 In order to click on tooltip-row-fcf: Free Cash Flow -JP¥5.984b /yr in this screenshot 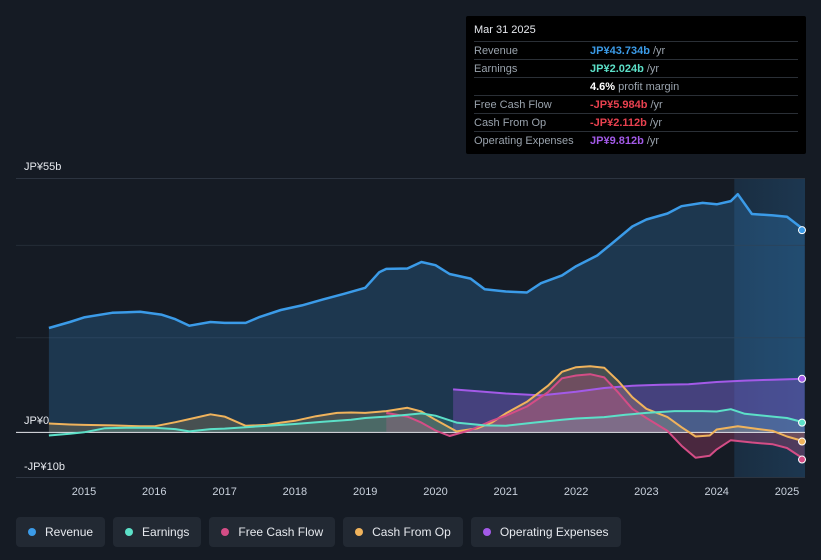, I will do `click(636, 104)`.